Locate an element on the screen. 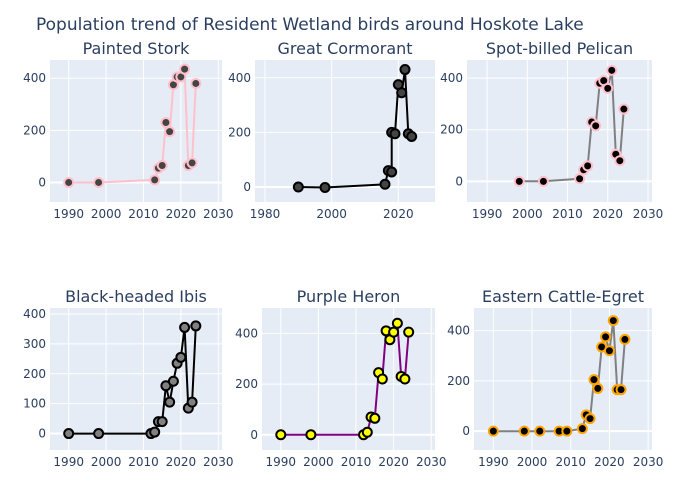 This screenshot has height=500, width=700. subplot-1: 1990 2000 2010 2020 2030 0 200 400 Painted Stork is located at coordinates (128, 130).